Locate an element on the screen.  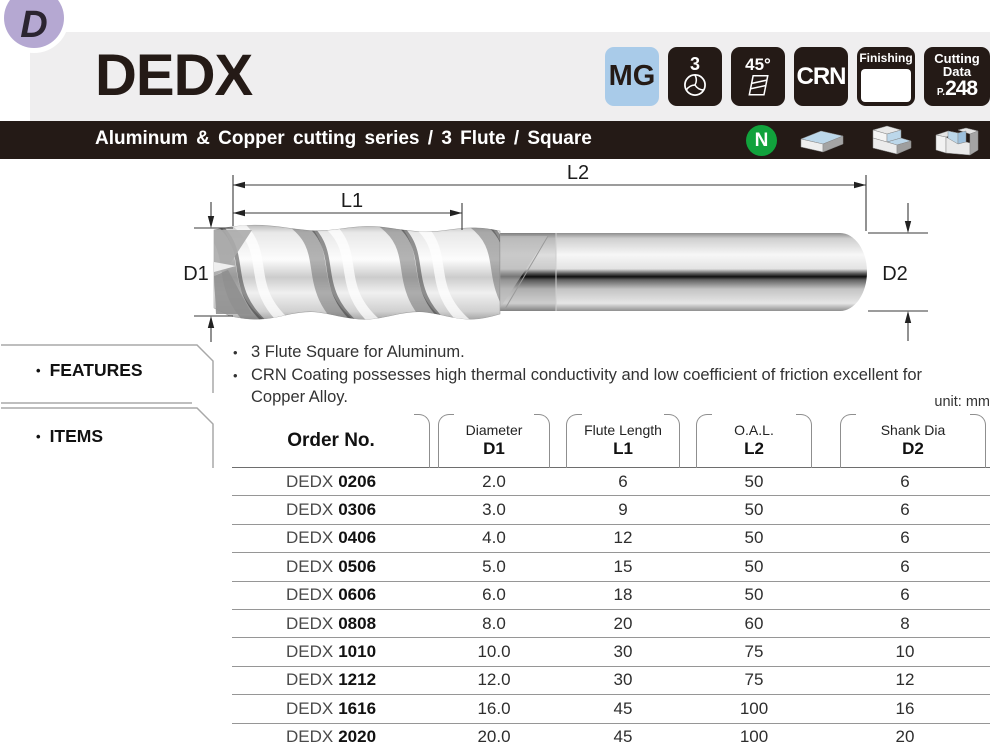
column-header-oal: O.A.L. L2 is located at coordinates (754, 441).